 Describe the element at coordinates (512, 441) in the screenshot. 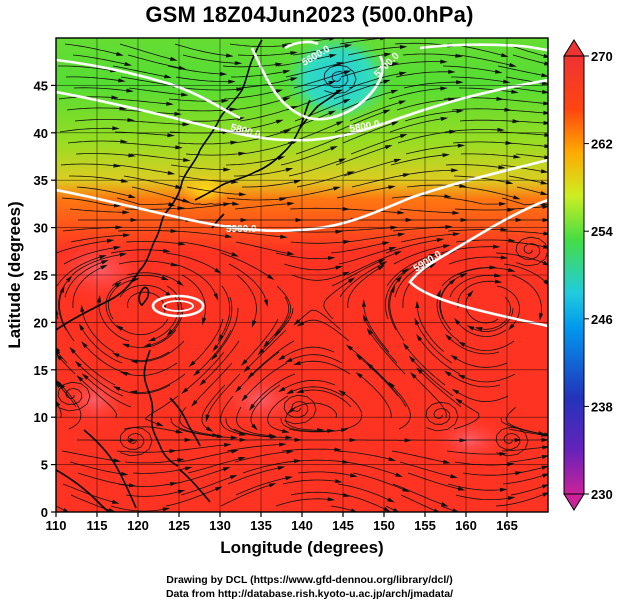

I see `vortex-spiral` at that location.